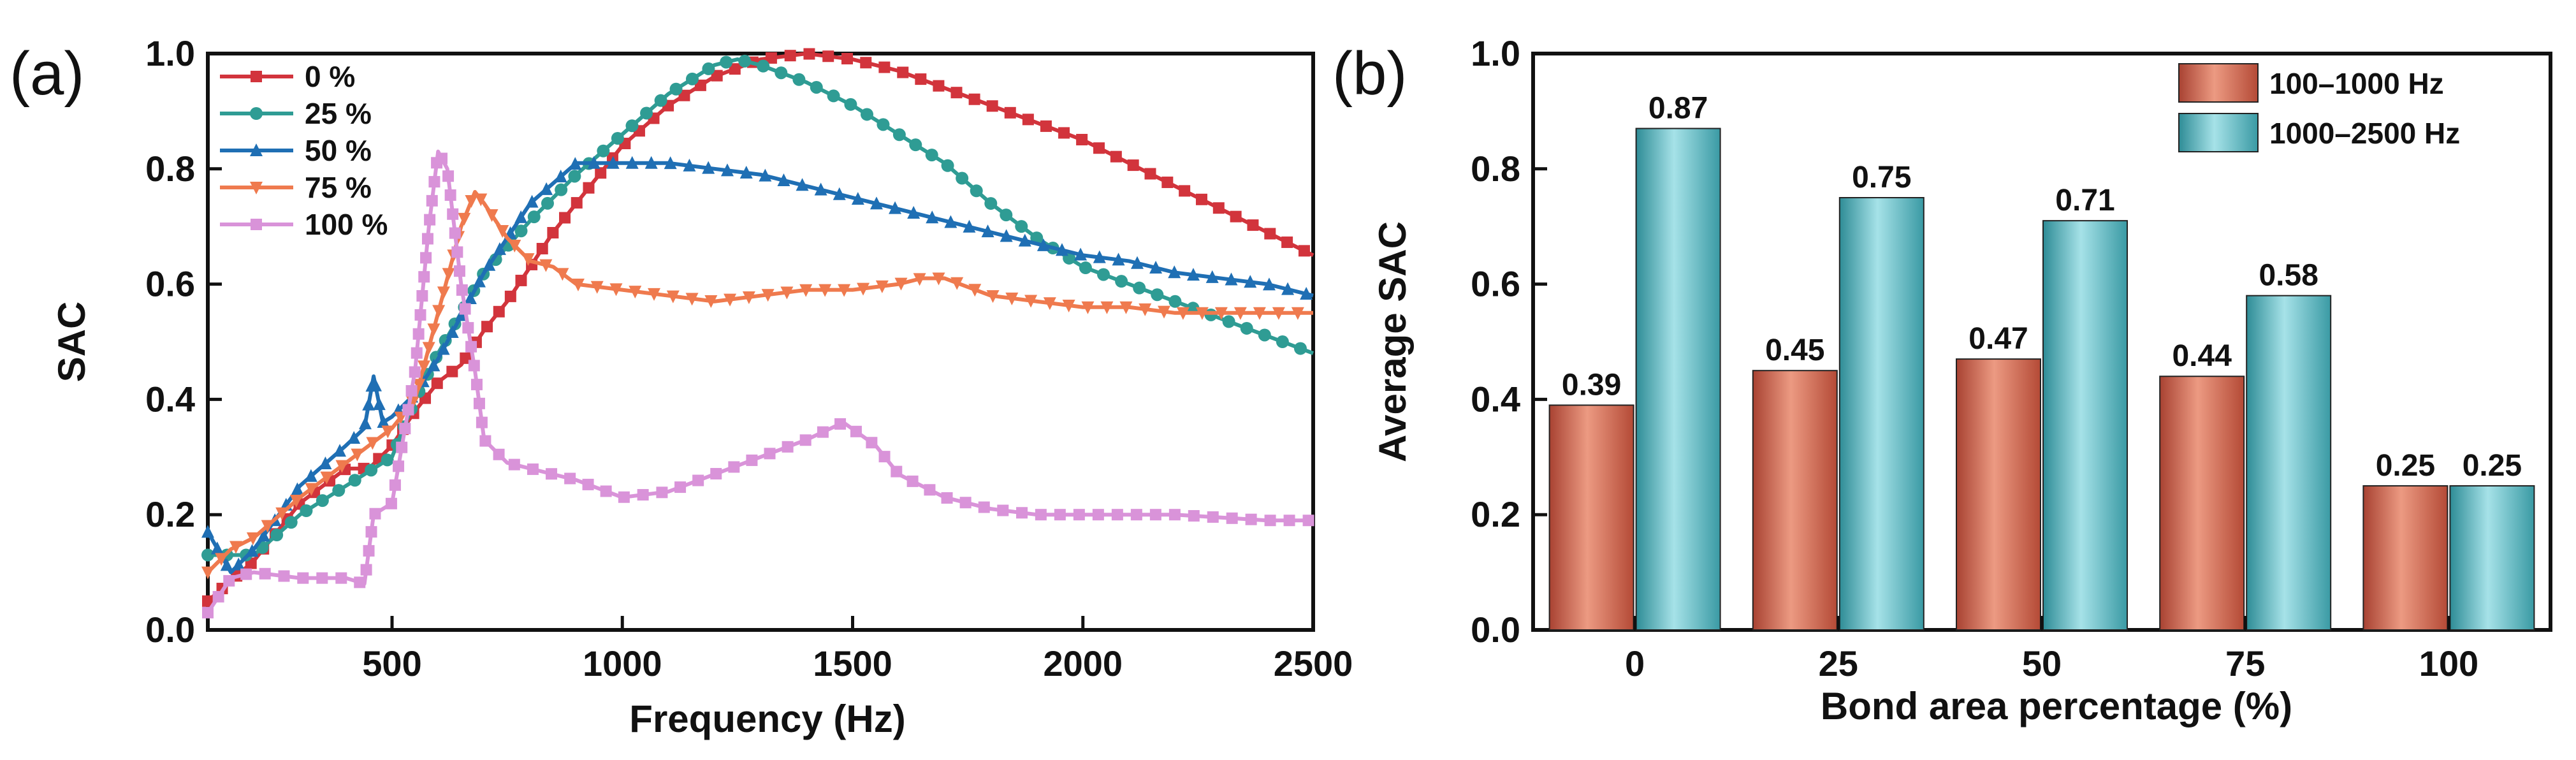 This screenshot has height=760, width=2576. I want to click on bar-value-label: 0.45, so click(1794, 350).